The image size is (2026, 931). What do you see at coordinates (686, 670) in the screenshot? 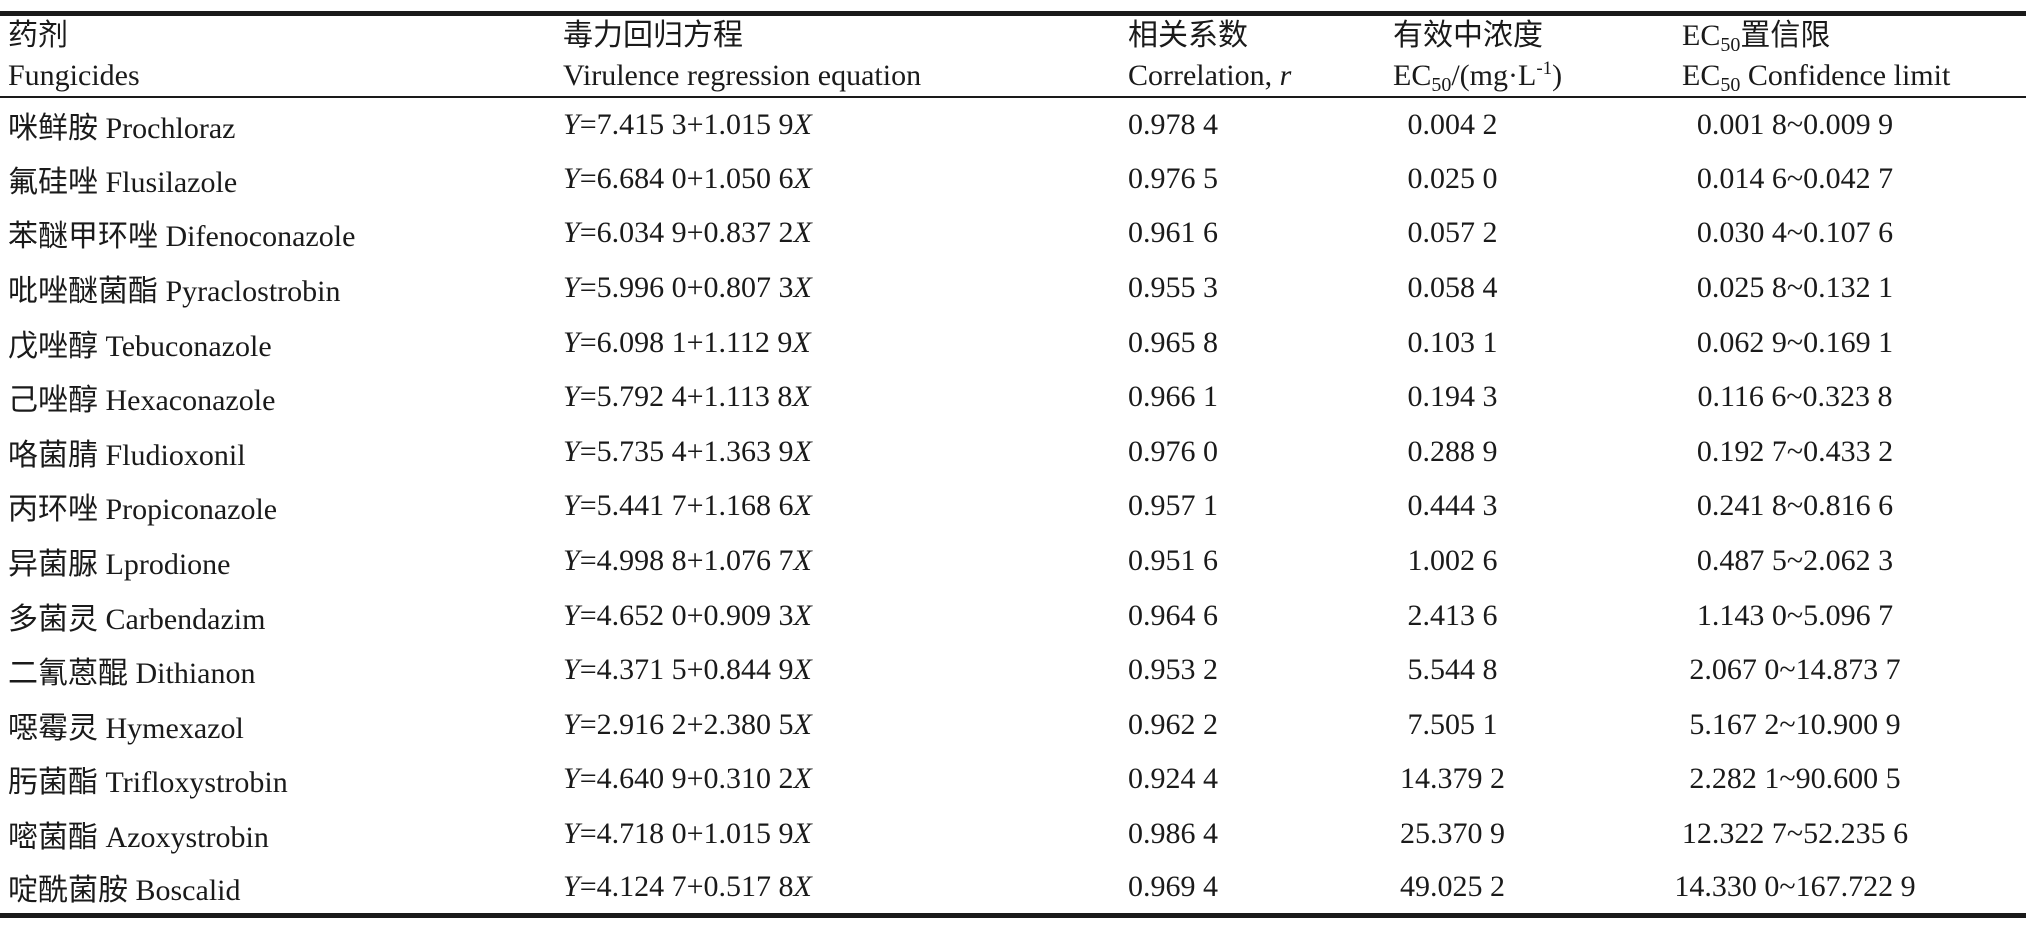
I see `equation-body: =4.371 5+0.844 9` at bounding box center [686, 670].